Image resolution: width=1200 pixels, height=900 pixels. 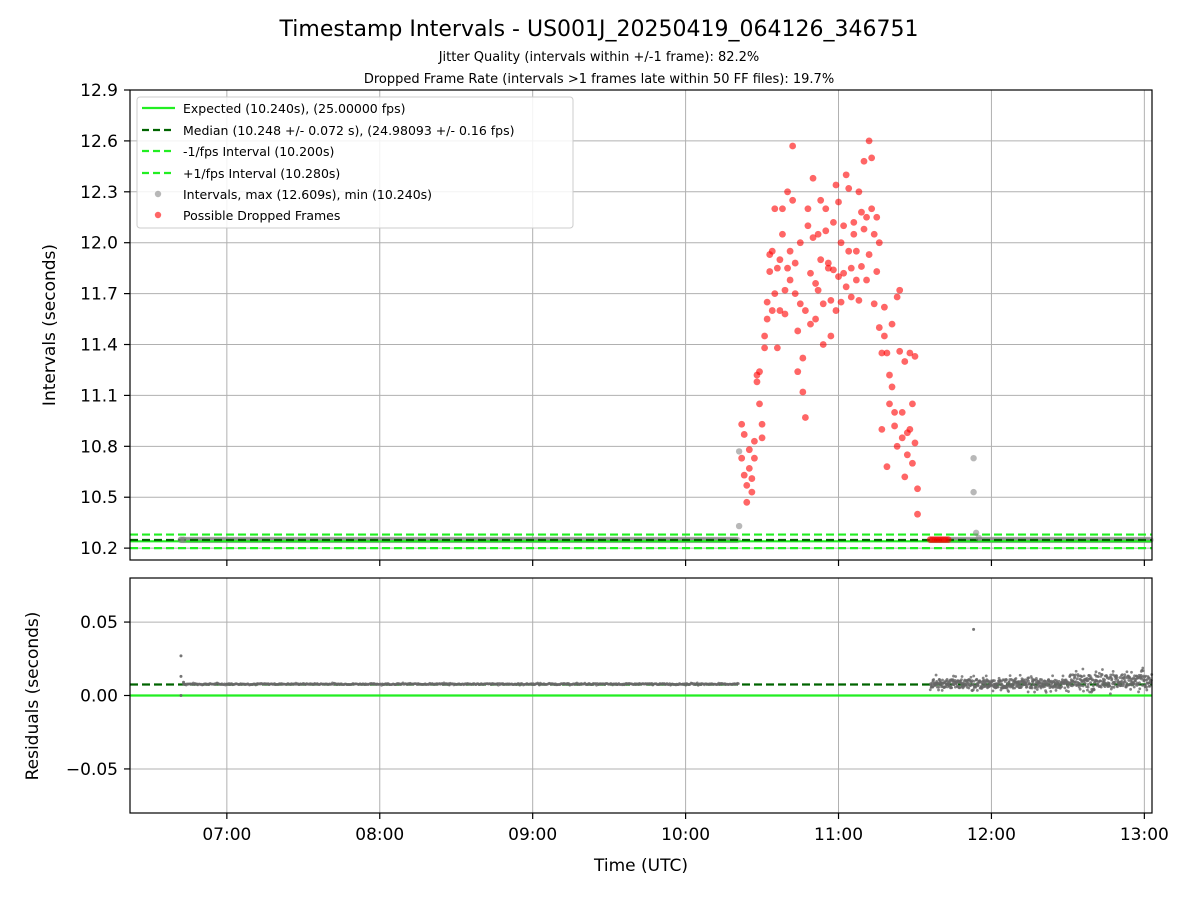 What do you see at coordinates (105, 320) in the screenshot?
I see `intervals-y-ticks: 10.2 10.5 10.8 11.1 11.4 11.7 12.0 12.3 12.6 12.9` at bounding box center [105, 320].